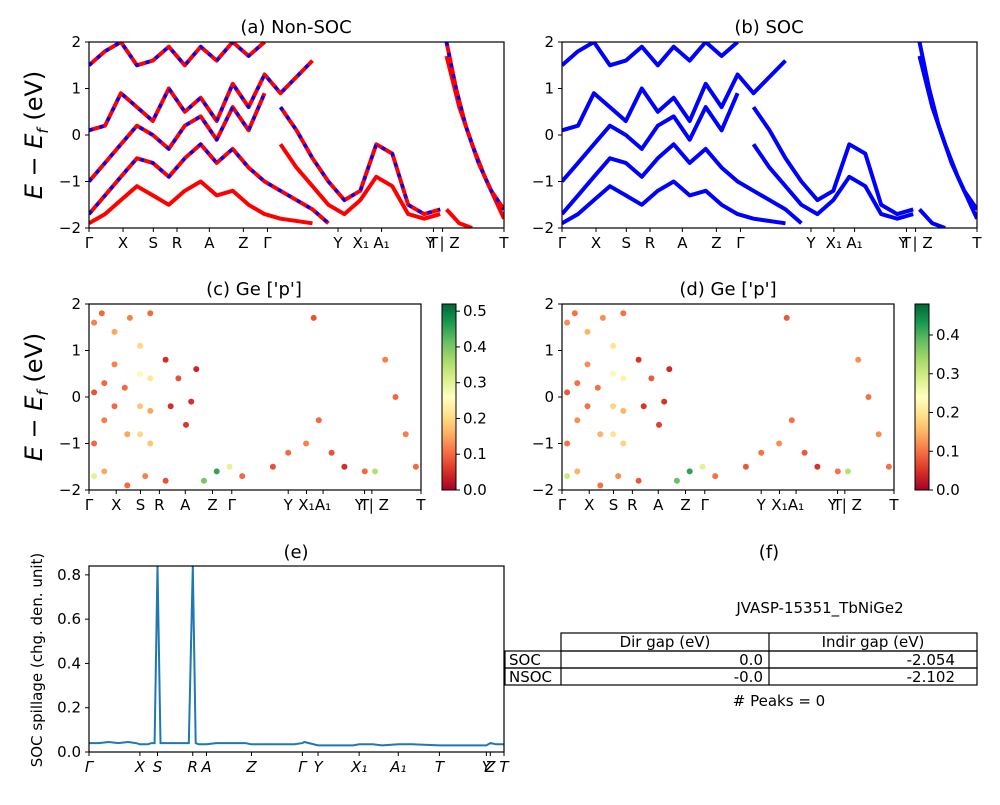 The image size is (1000, 805). What do you see at coordinates (69, 708) in the screenshot?
I see `y-tick-label: 0.2` at bounding box center [69, 708].